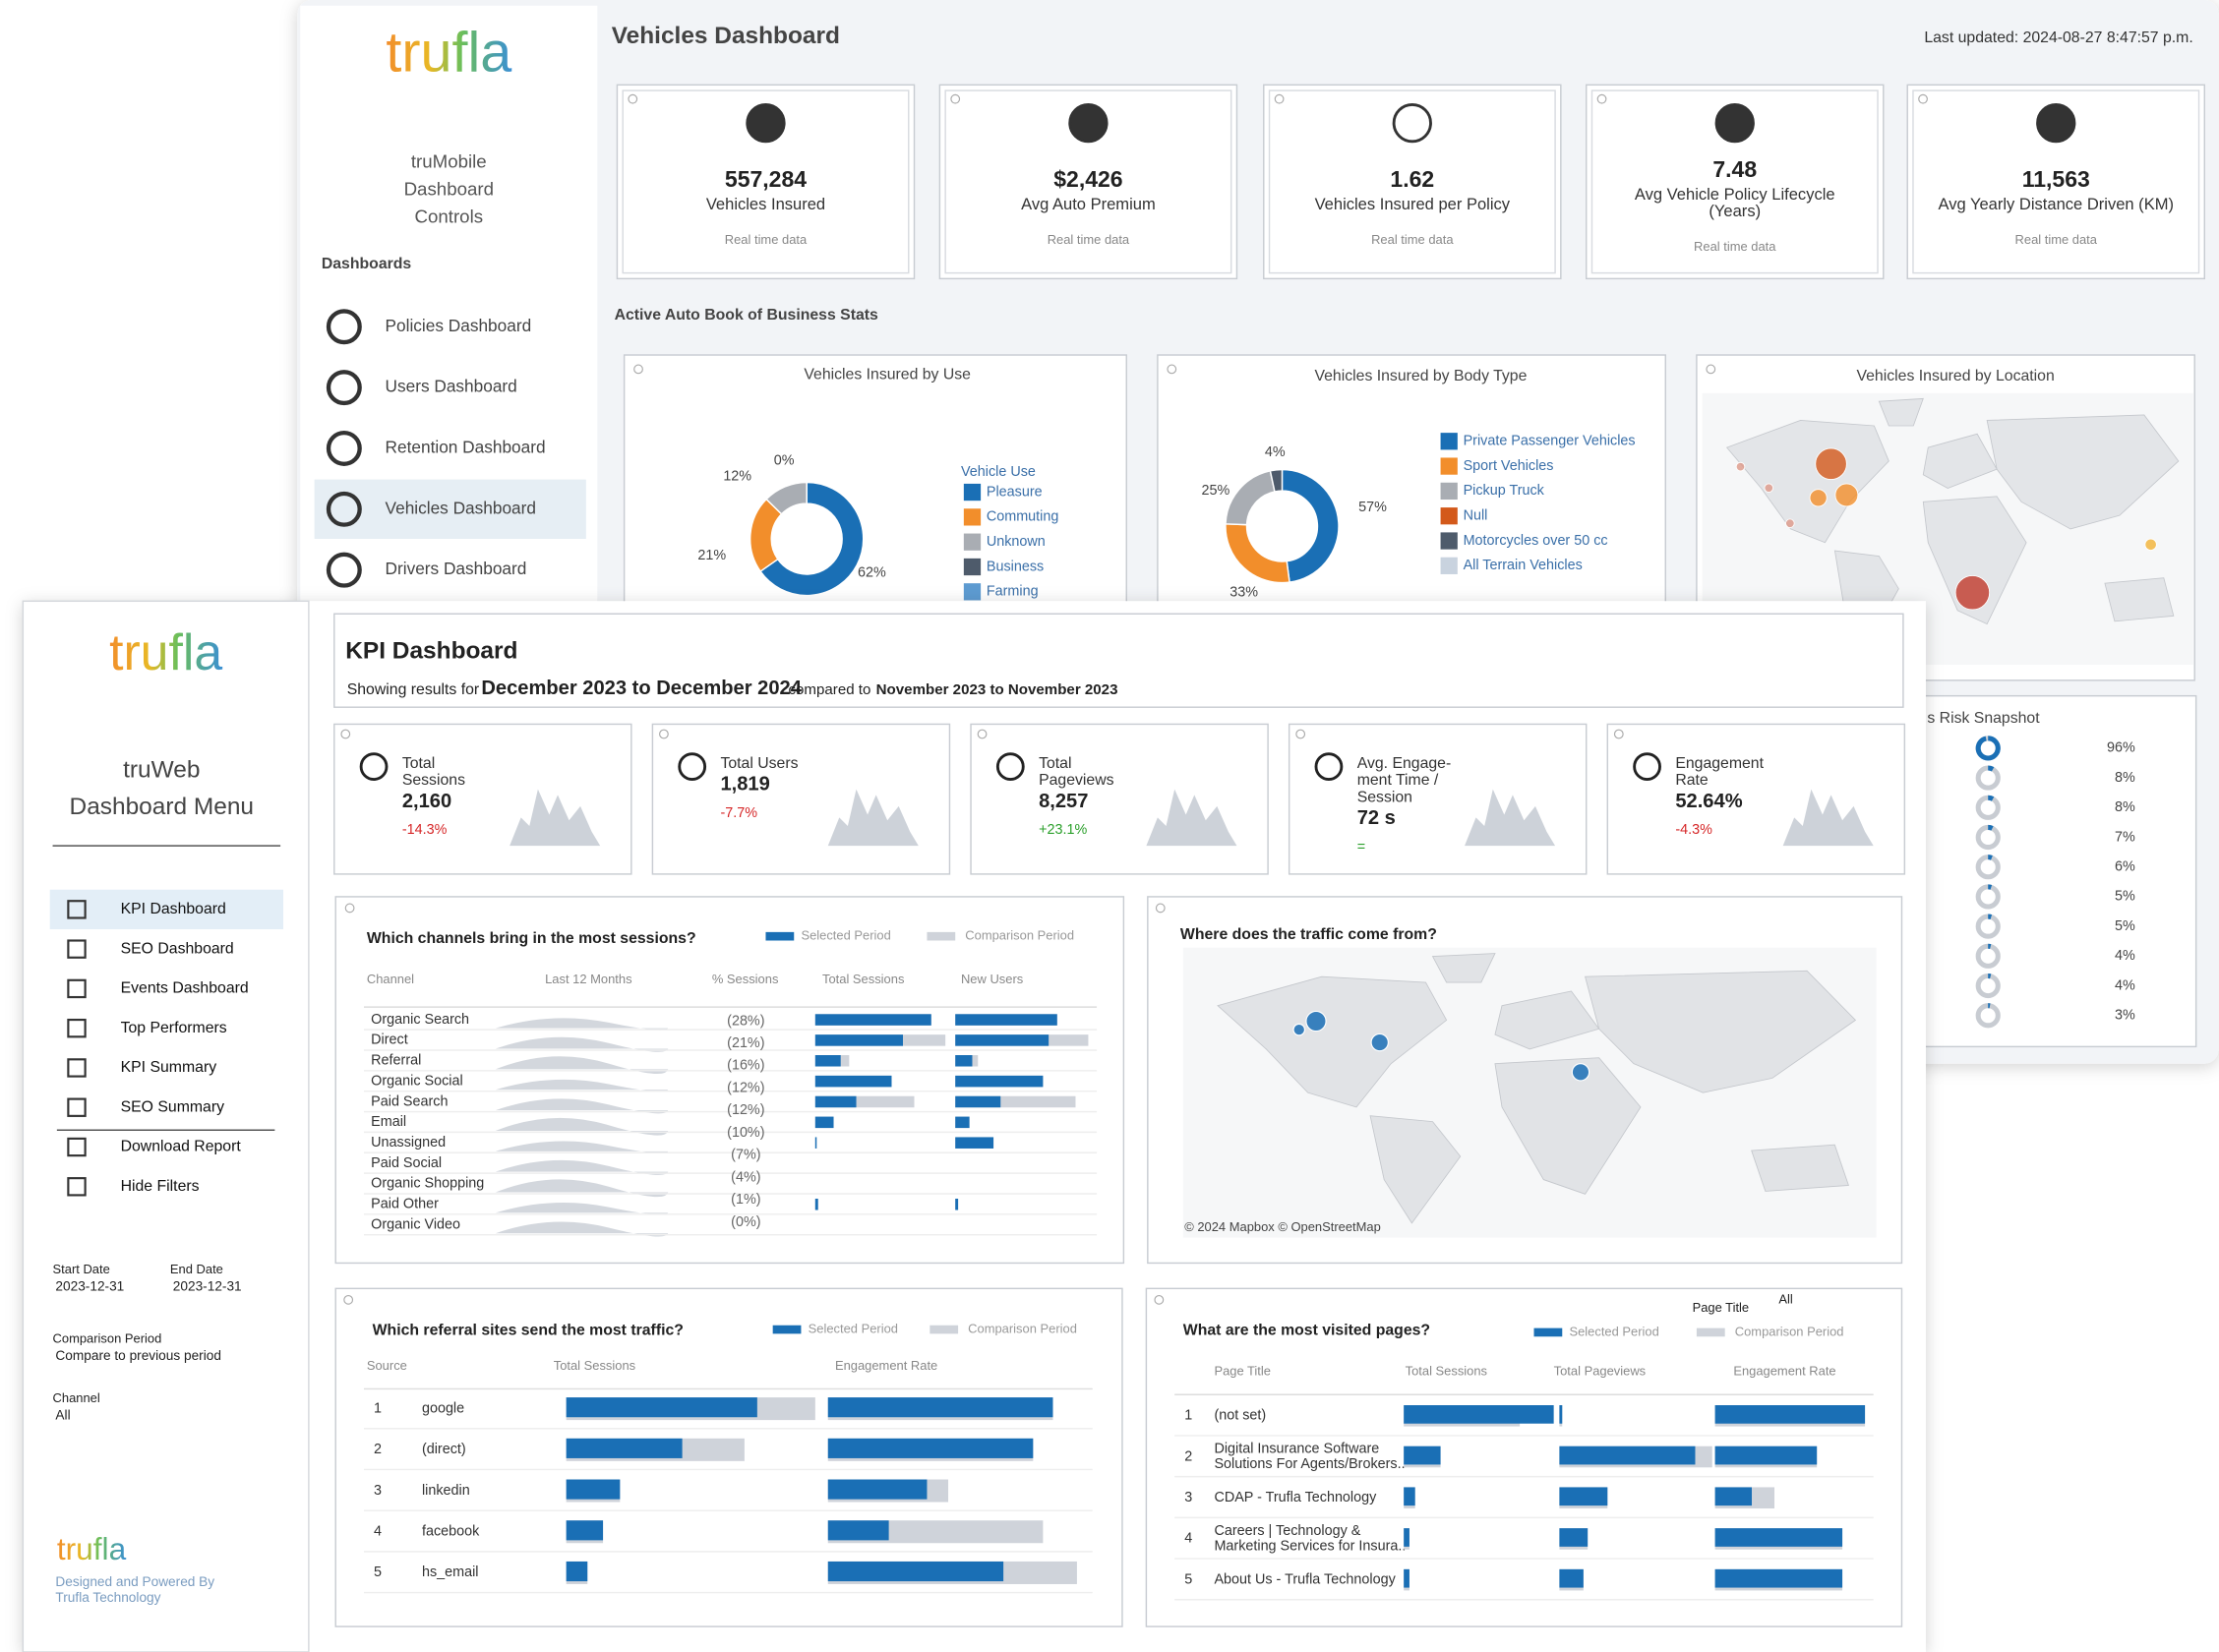 Image resolution: width=2219 pixels, height=1652 pixels. Describe the element at coordinates (459, 325) in the screenshot. I see `menu-item: Policies Dashboard` at that location.